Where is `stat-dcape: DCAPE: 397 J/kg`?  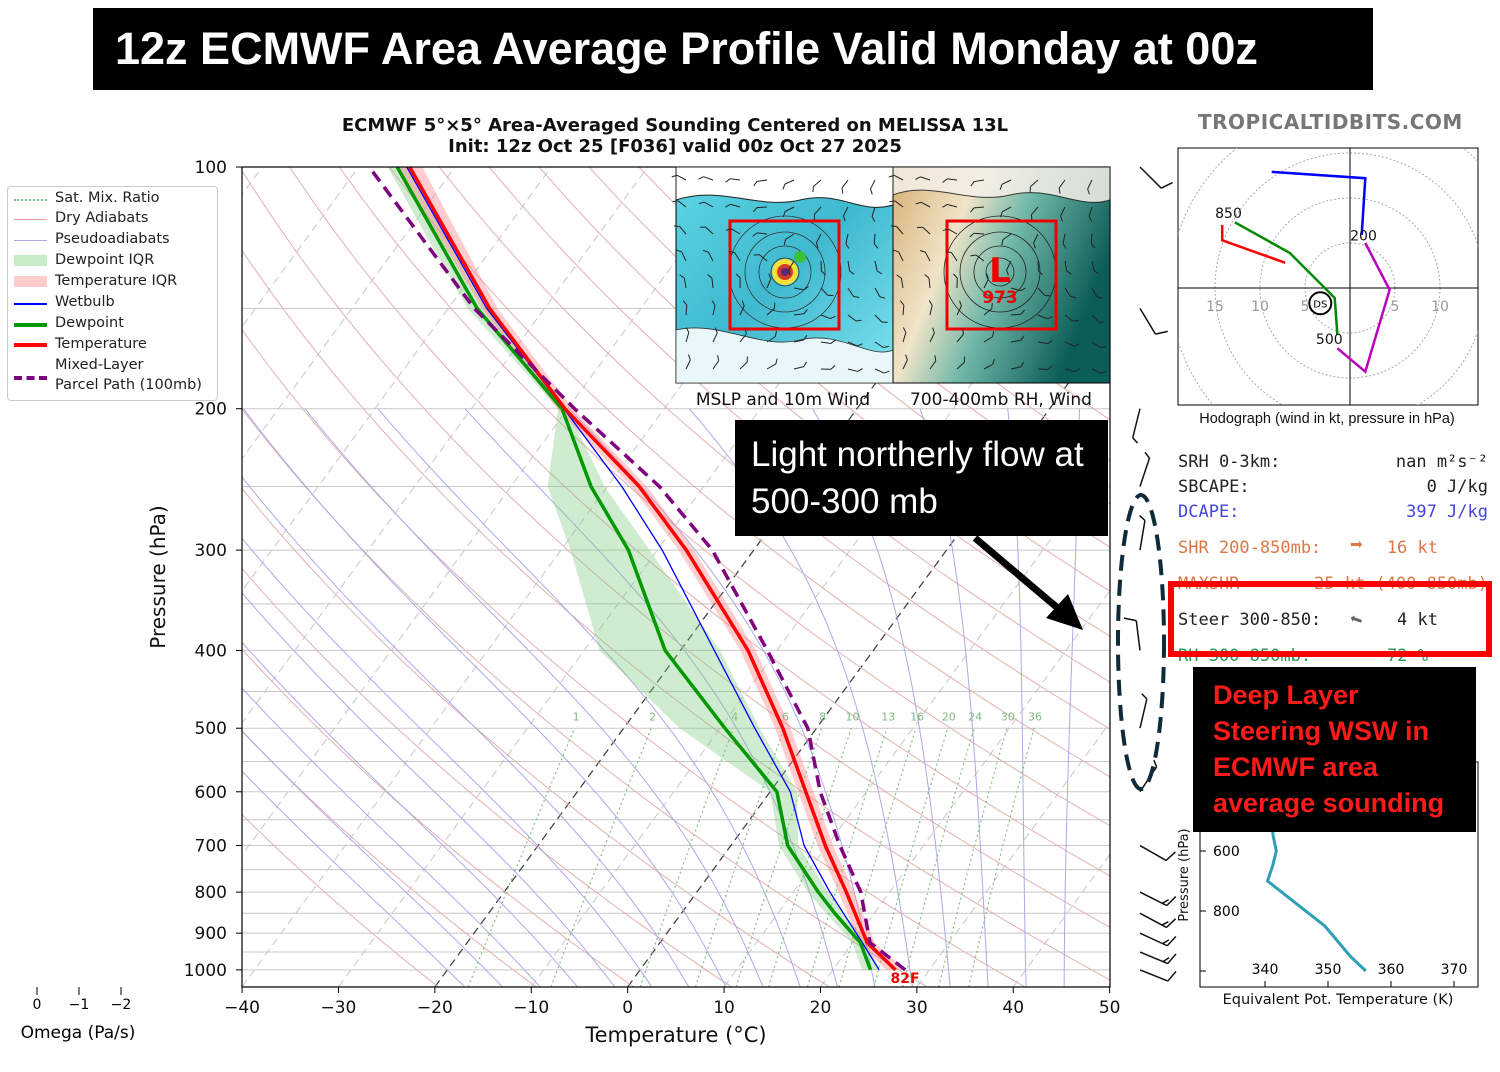 stat-dcape: DCAPE: 397 J/kg is located at coordinates (1333, 512).